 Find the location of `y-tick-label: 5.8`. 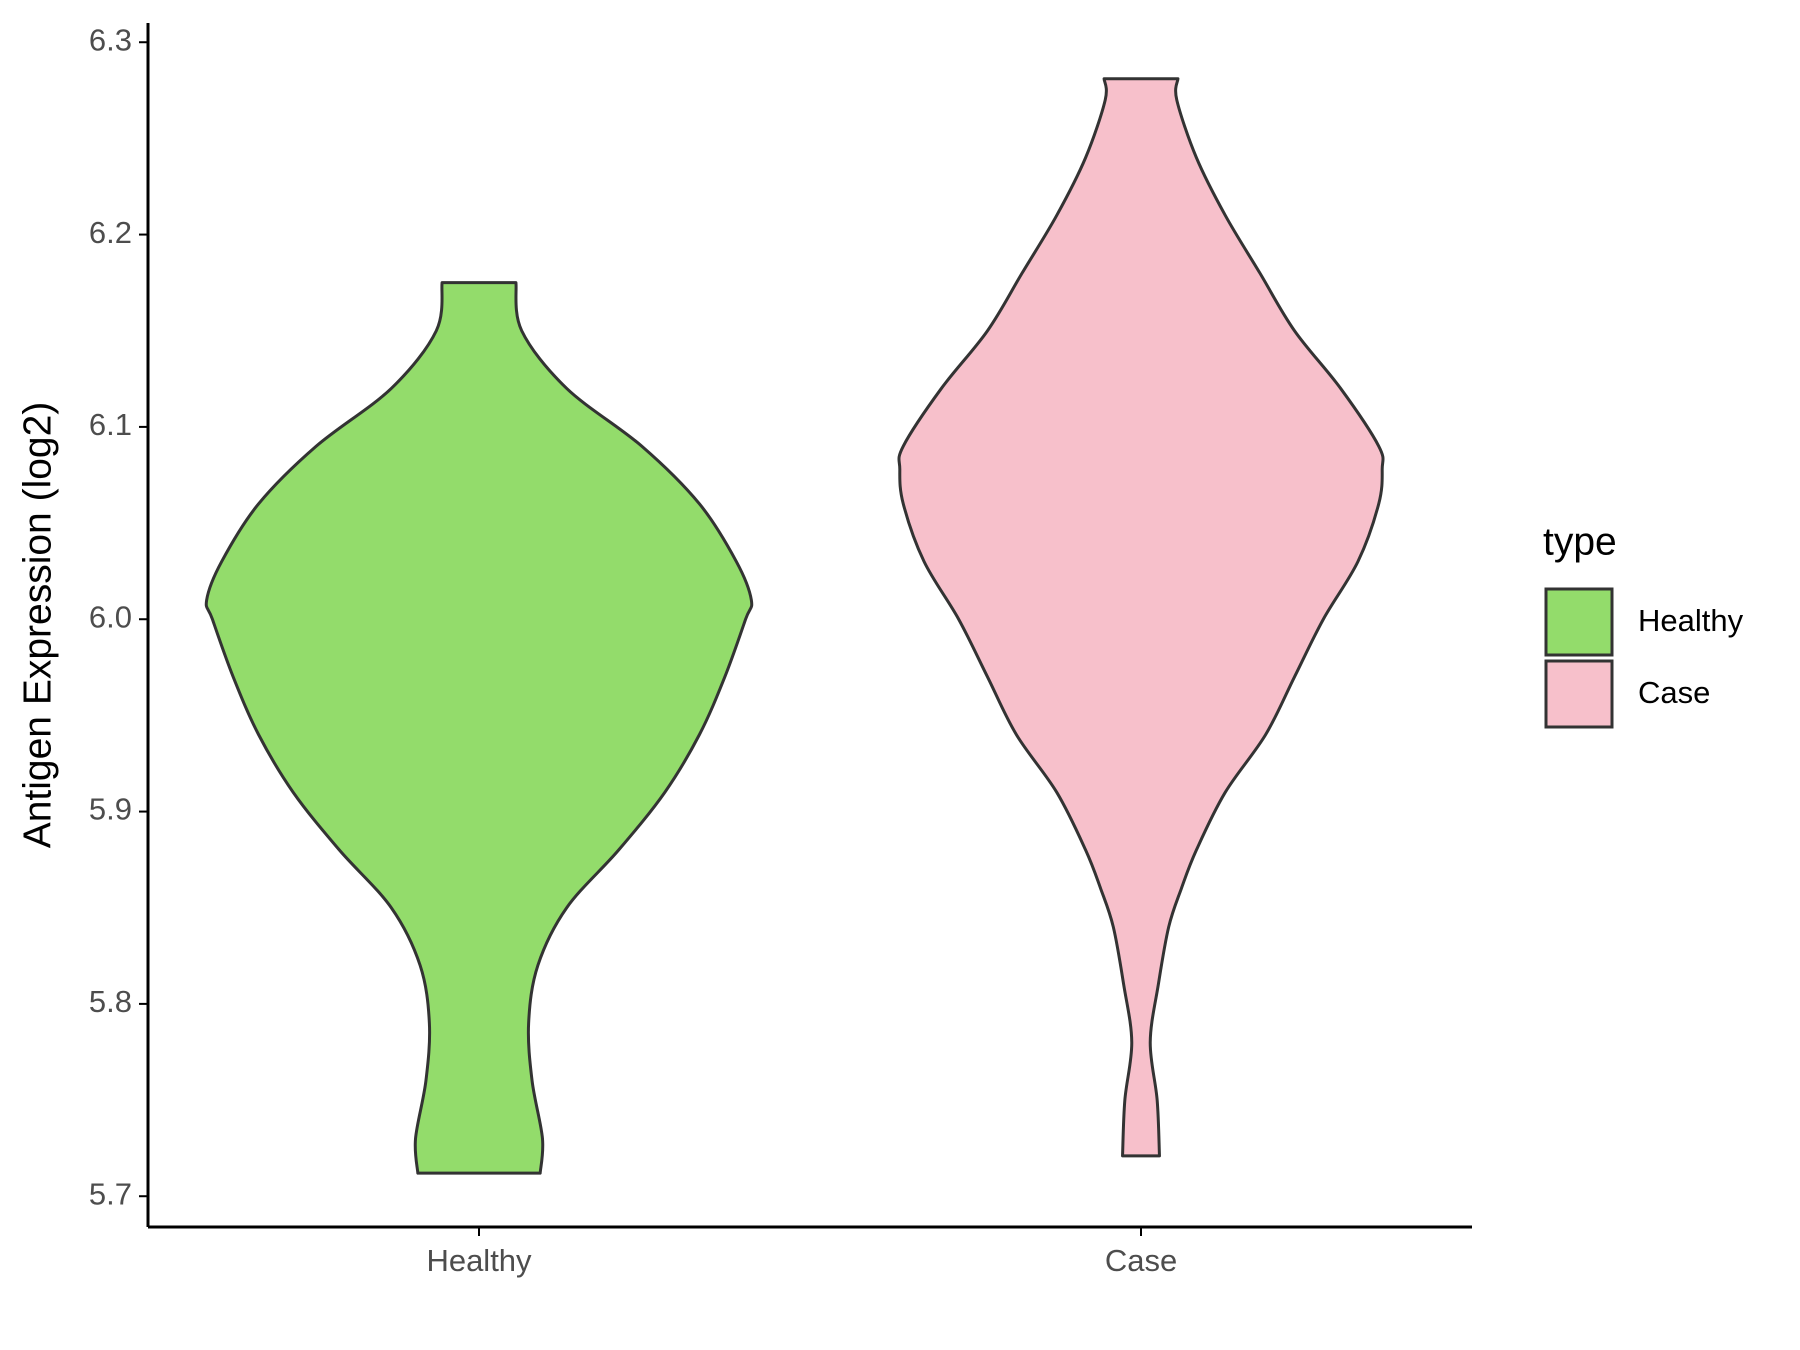

y-tick-label: 5.8 is located at coordinates (110, 1001).